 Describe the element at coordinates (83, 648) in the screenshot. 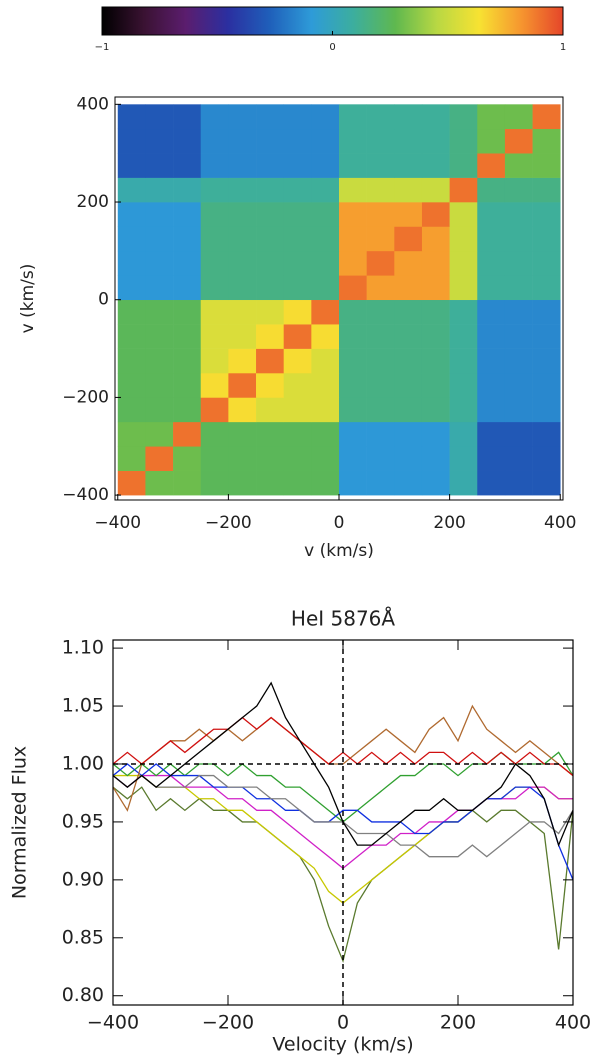

I see `y-tick-label: 1.10` at that location.